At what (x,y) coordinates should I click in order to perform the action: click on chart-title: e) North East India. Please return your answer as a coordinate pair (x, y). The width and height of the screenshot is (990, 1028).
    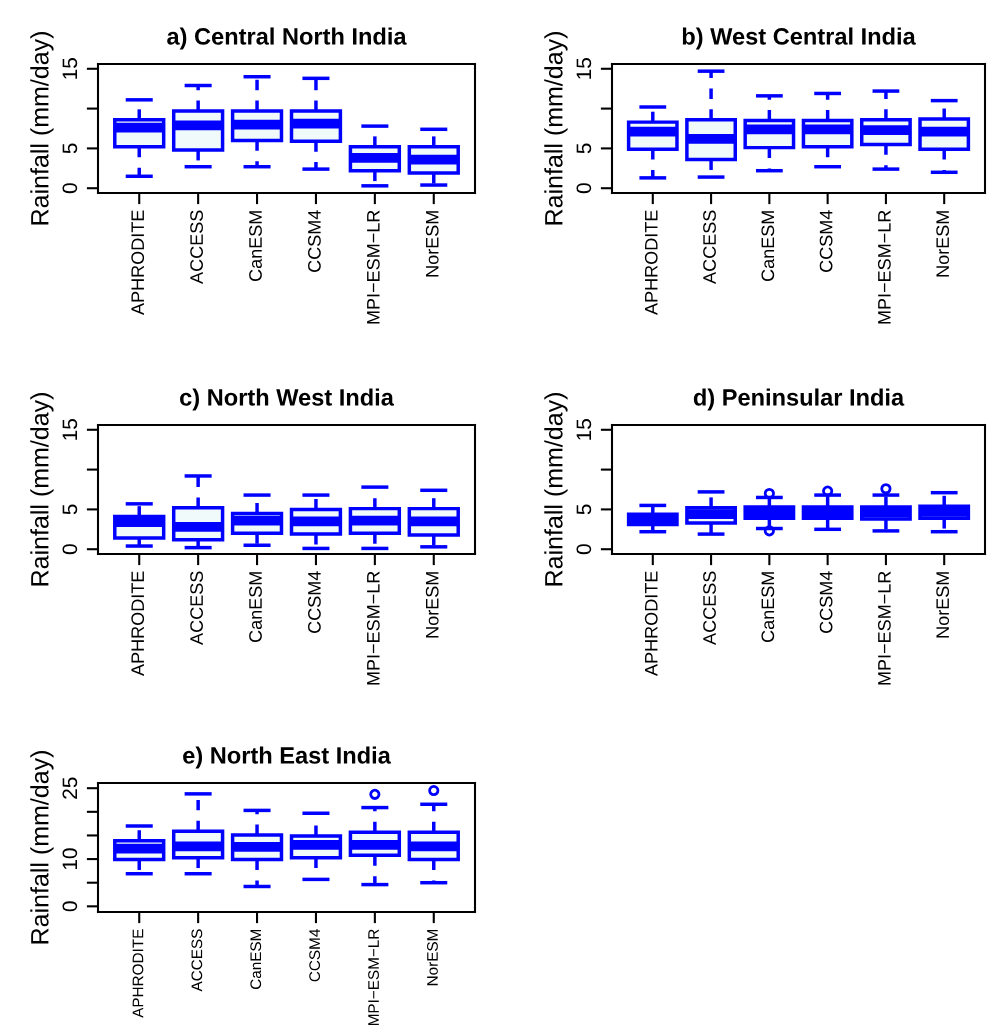
    Looking at the image, I should click on (287, 757).